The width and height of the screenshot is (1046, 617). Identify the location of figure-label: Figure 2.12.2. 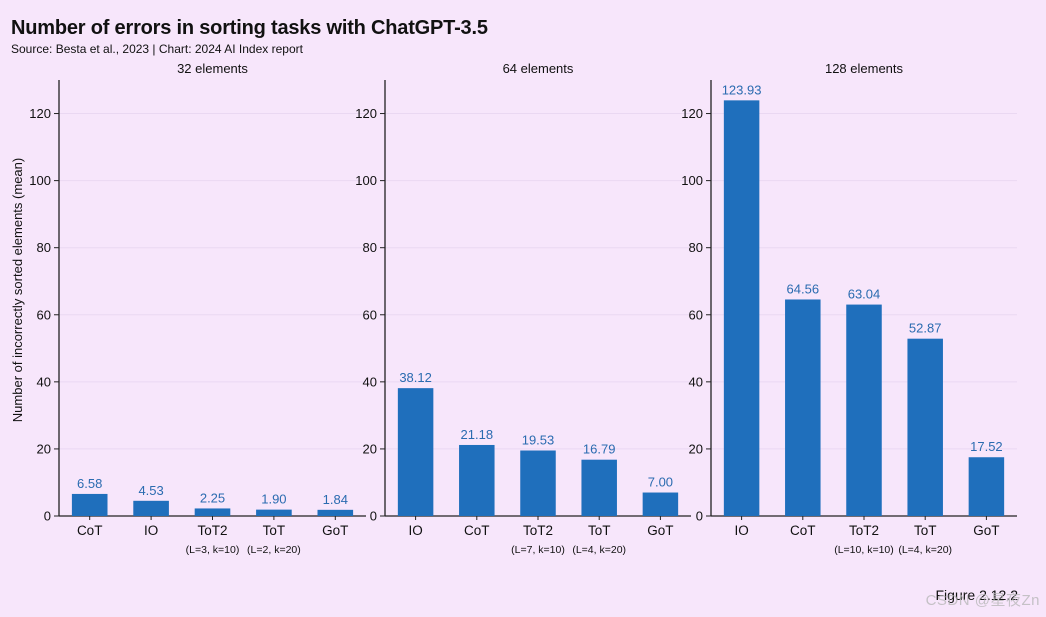
(977, 595).